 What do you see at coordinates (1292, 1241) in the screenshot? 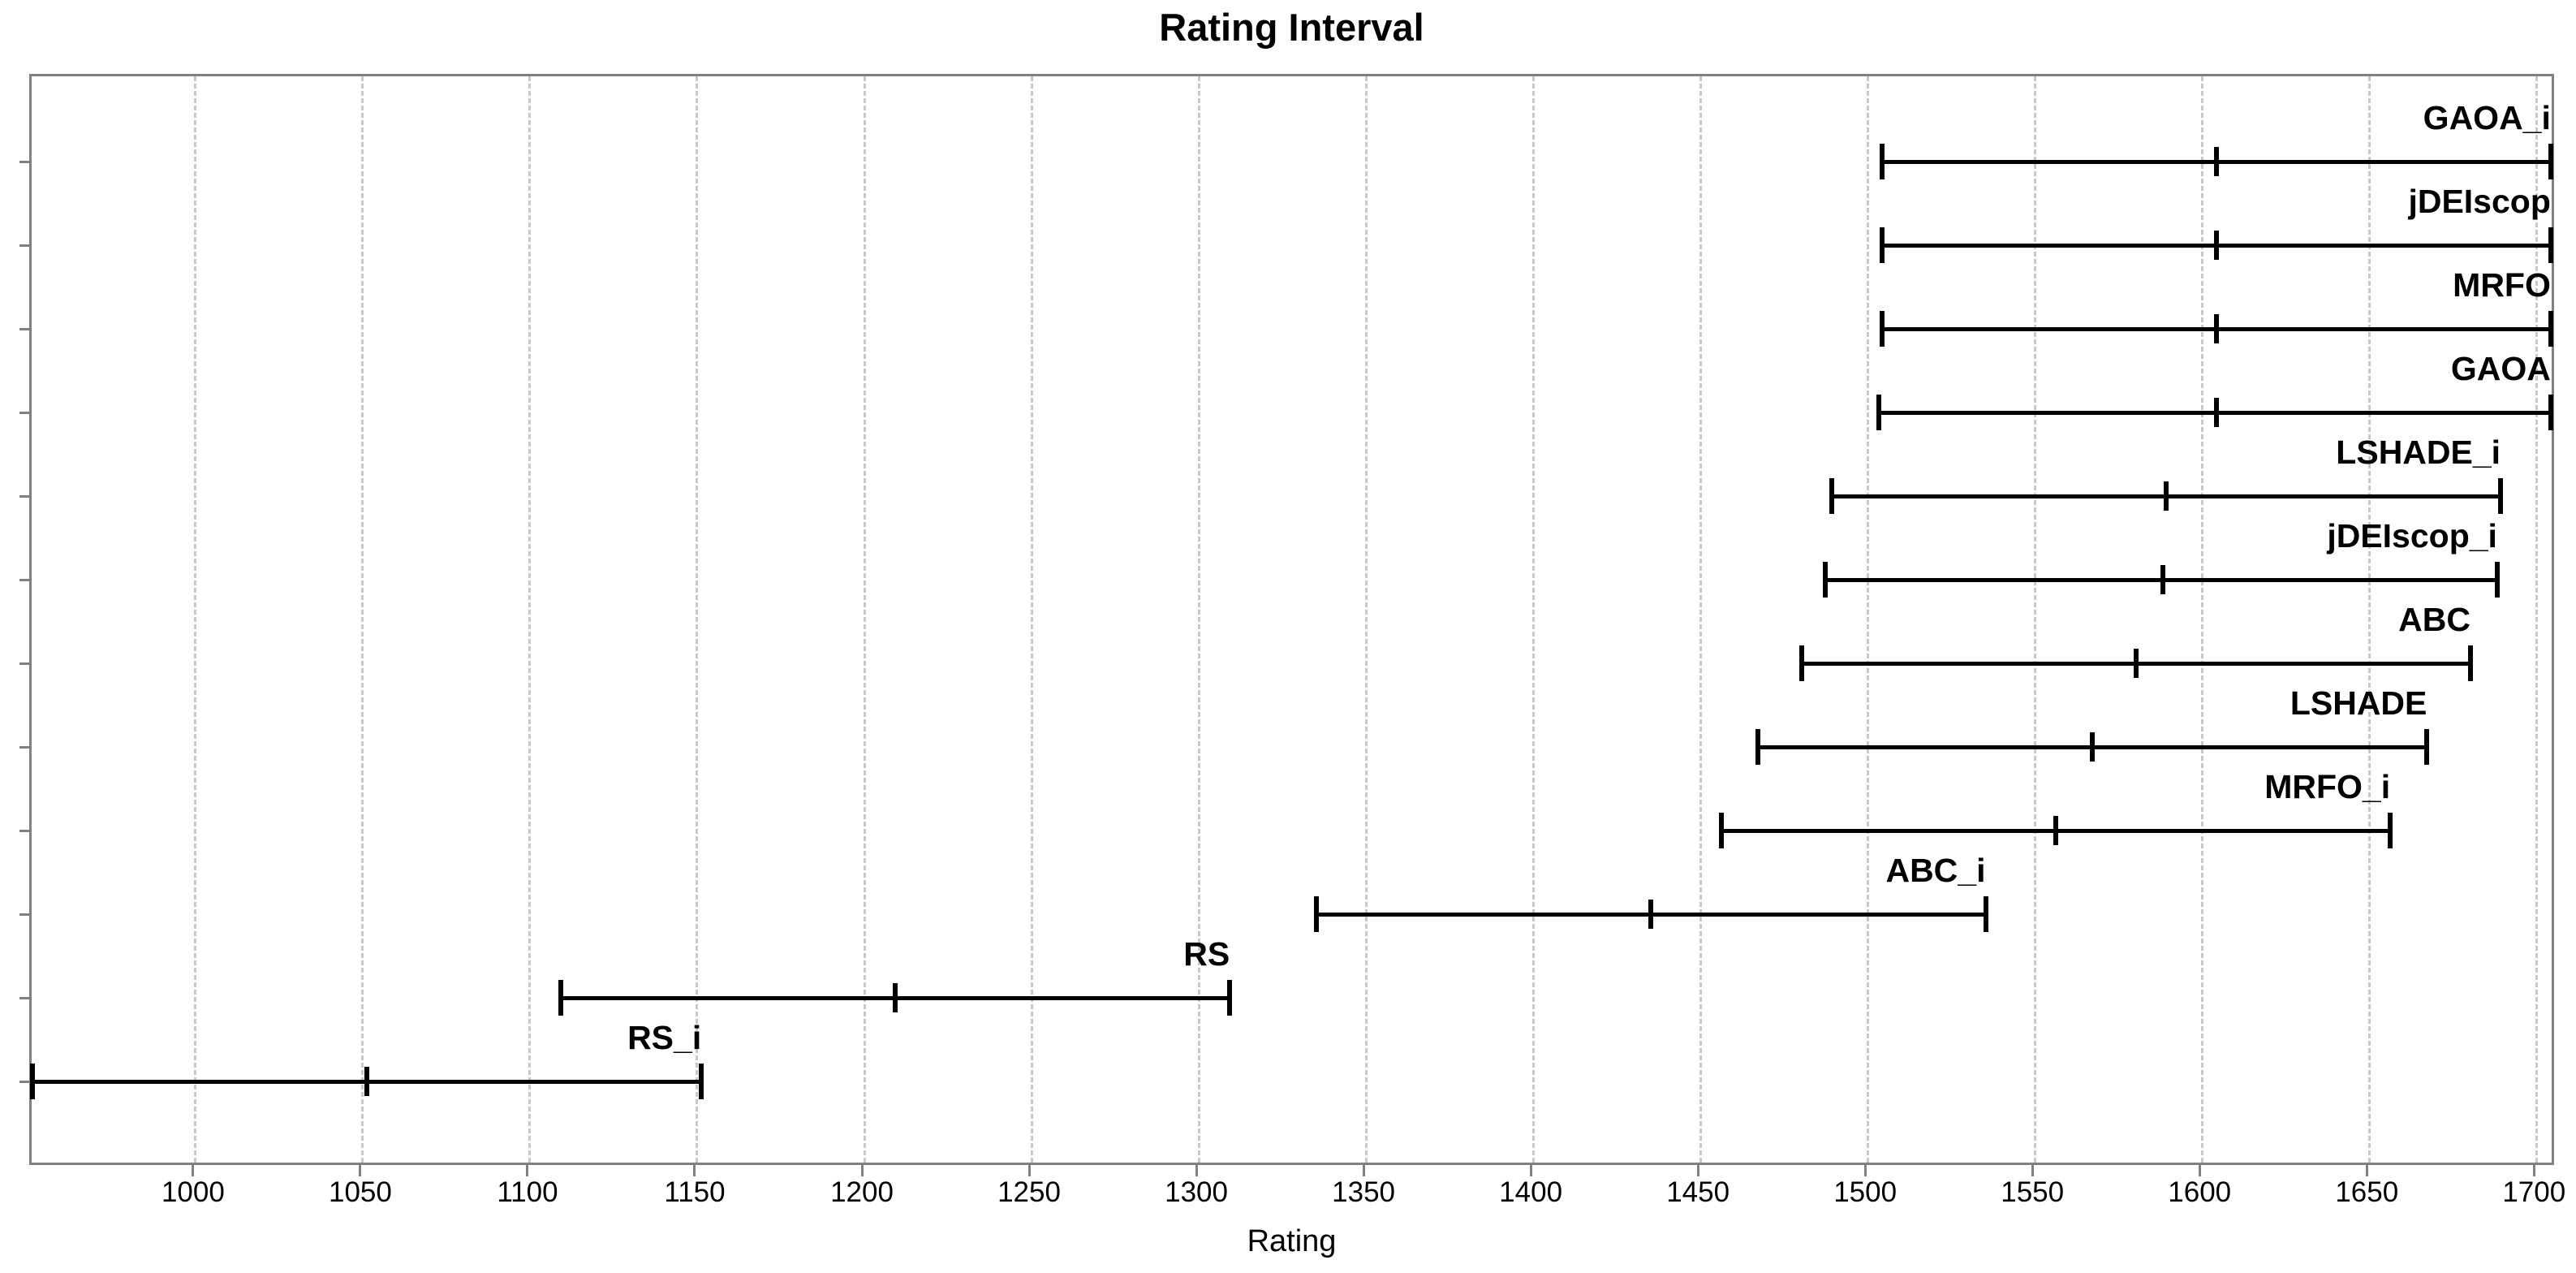
I see `x-axis-label: Rating` at bounding box center [1292, 1241].